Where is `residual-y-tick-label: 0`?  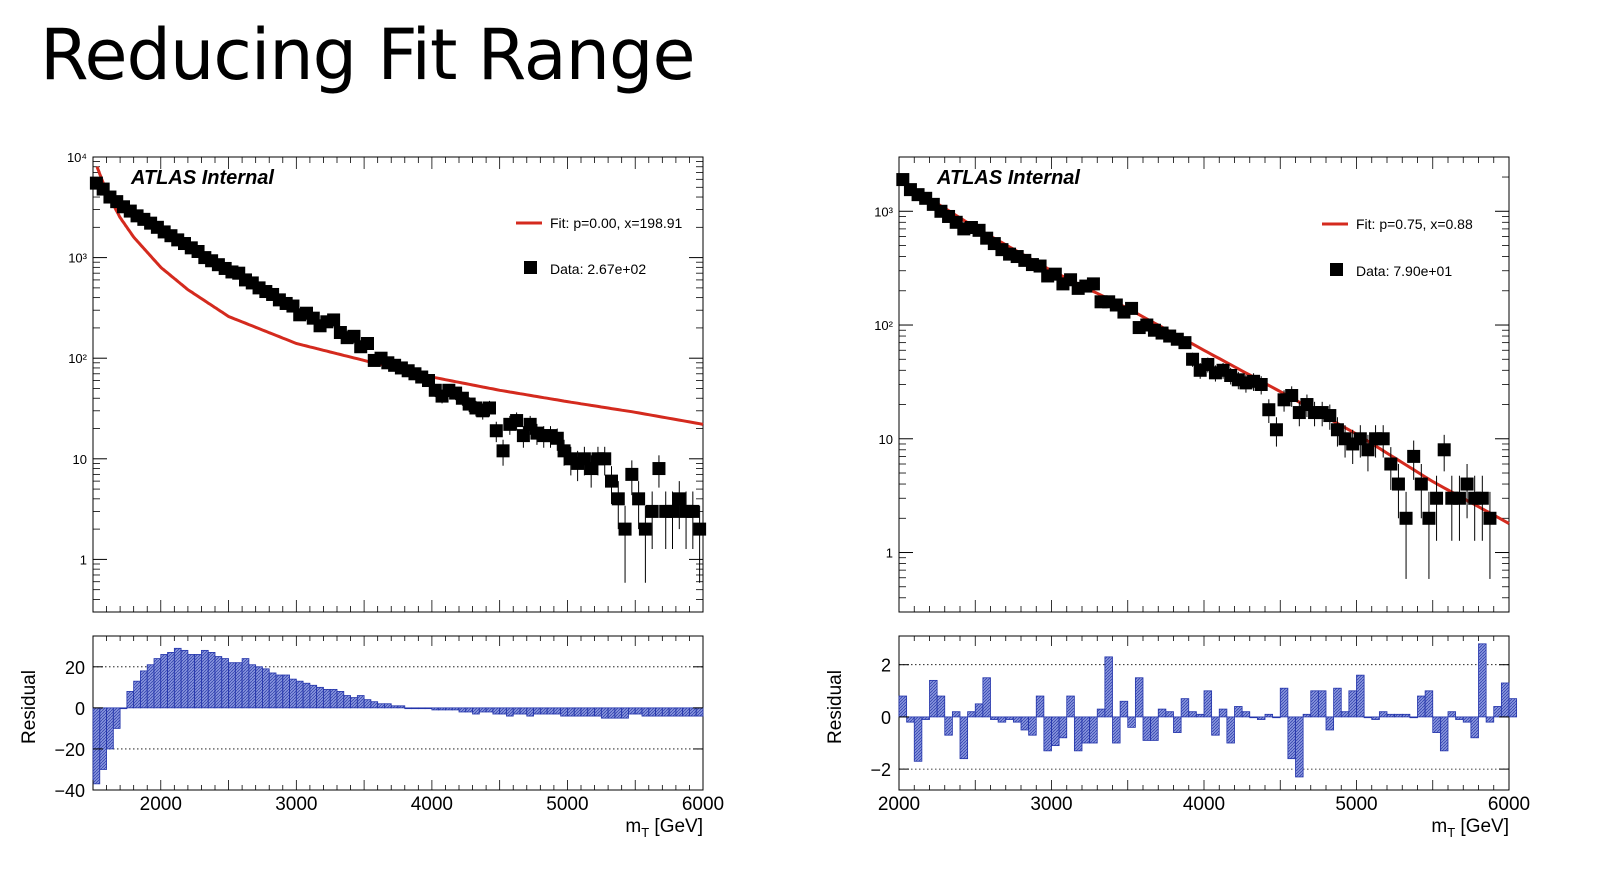
residual-y-tick-label: 0 is located at coordinates (886, 718).